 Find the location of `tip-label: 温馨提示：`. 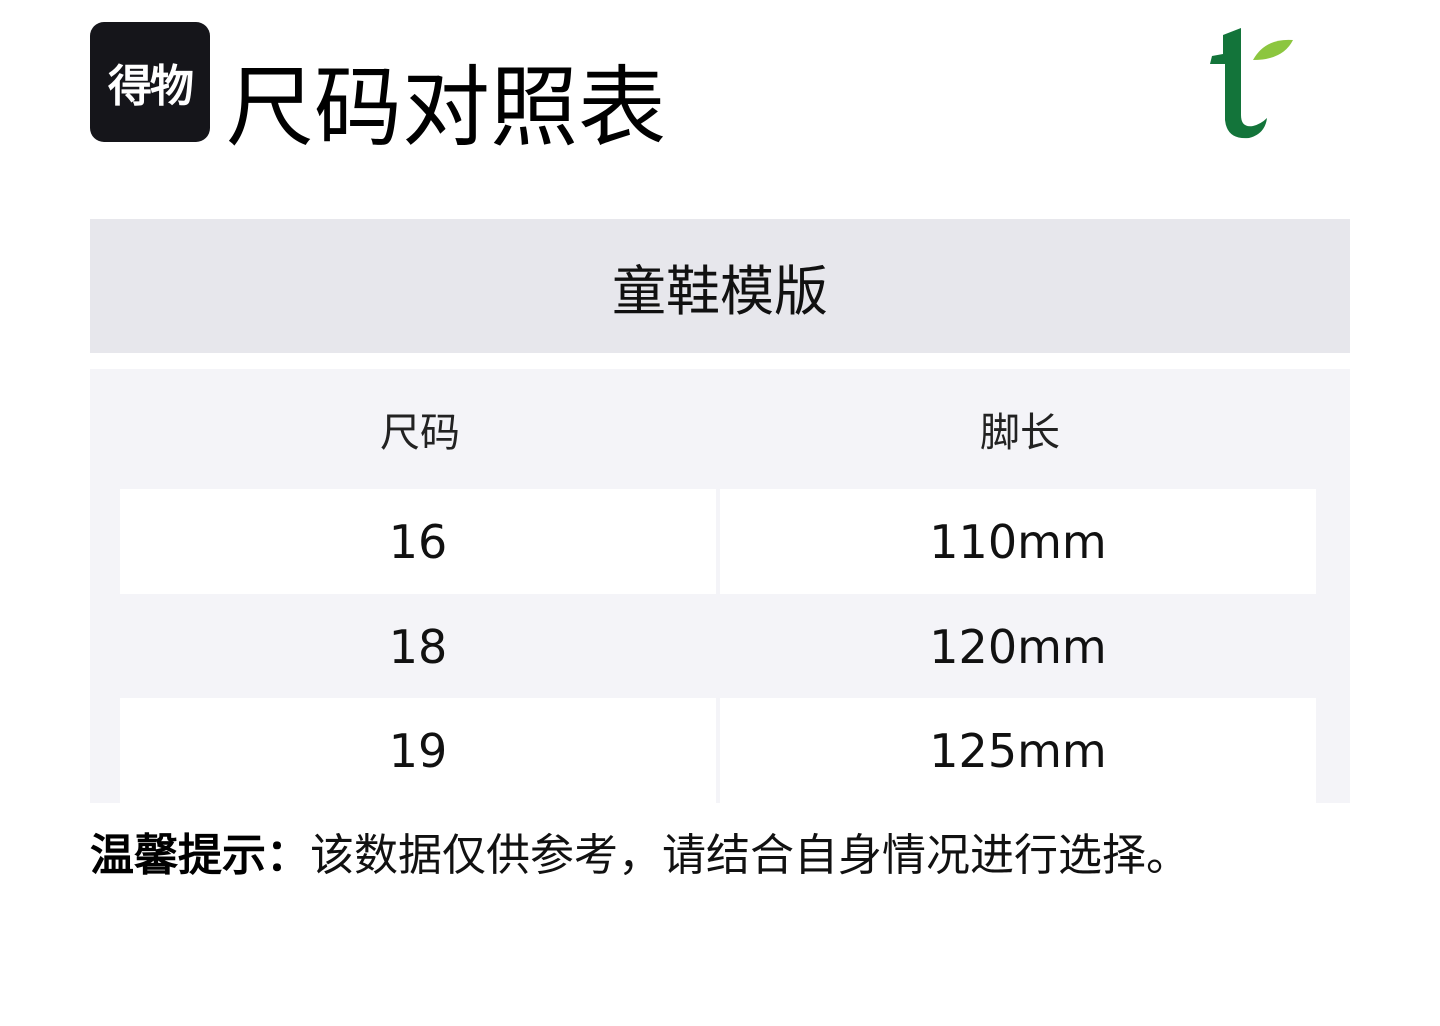

tip-label: 温馨提示： is located at coordinates (200, 855).